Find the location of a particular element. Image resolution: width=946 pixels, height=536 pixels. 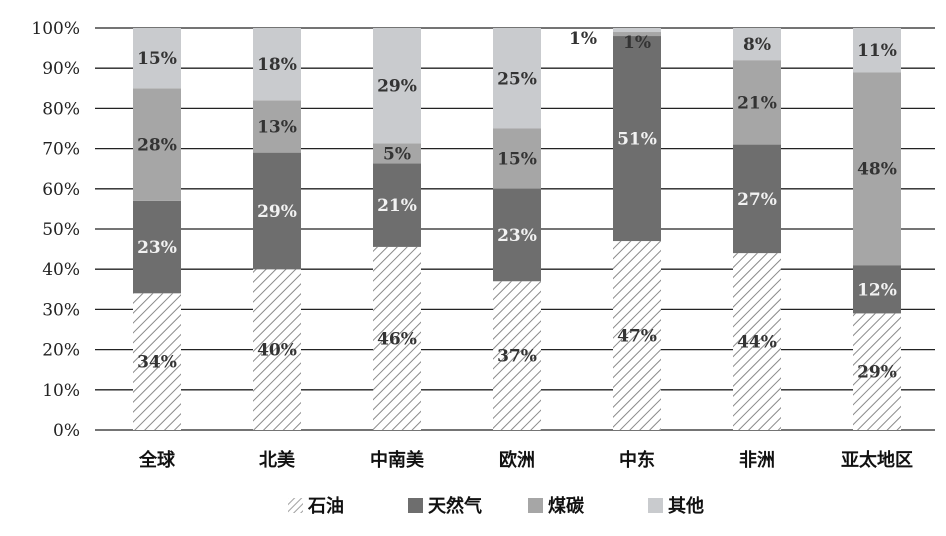

x-axis-category-labels: 全球 北美 中南美 欧洲 中东 非洲 亚太地区 is located at coordinates (525, 460).